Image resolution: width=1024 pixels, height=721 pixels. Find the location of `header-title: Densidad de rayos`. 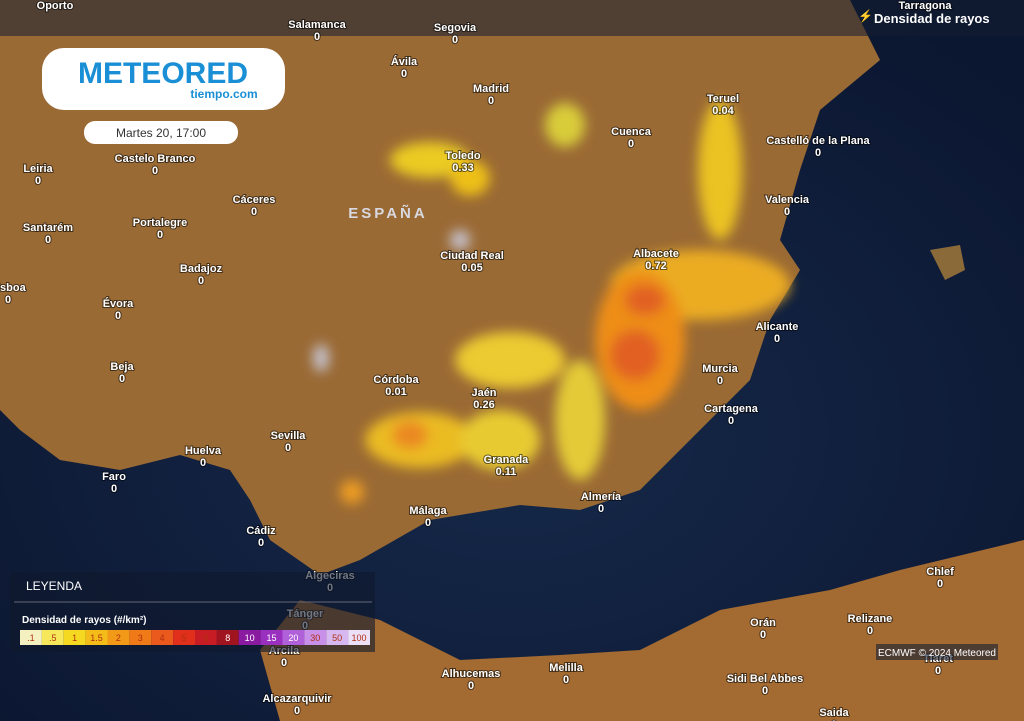

header-title: Densidad de rayos is located at coordinates (932, 18).